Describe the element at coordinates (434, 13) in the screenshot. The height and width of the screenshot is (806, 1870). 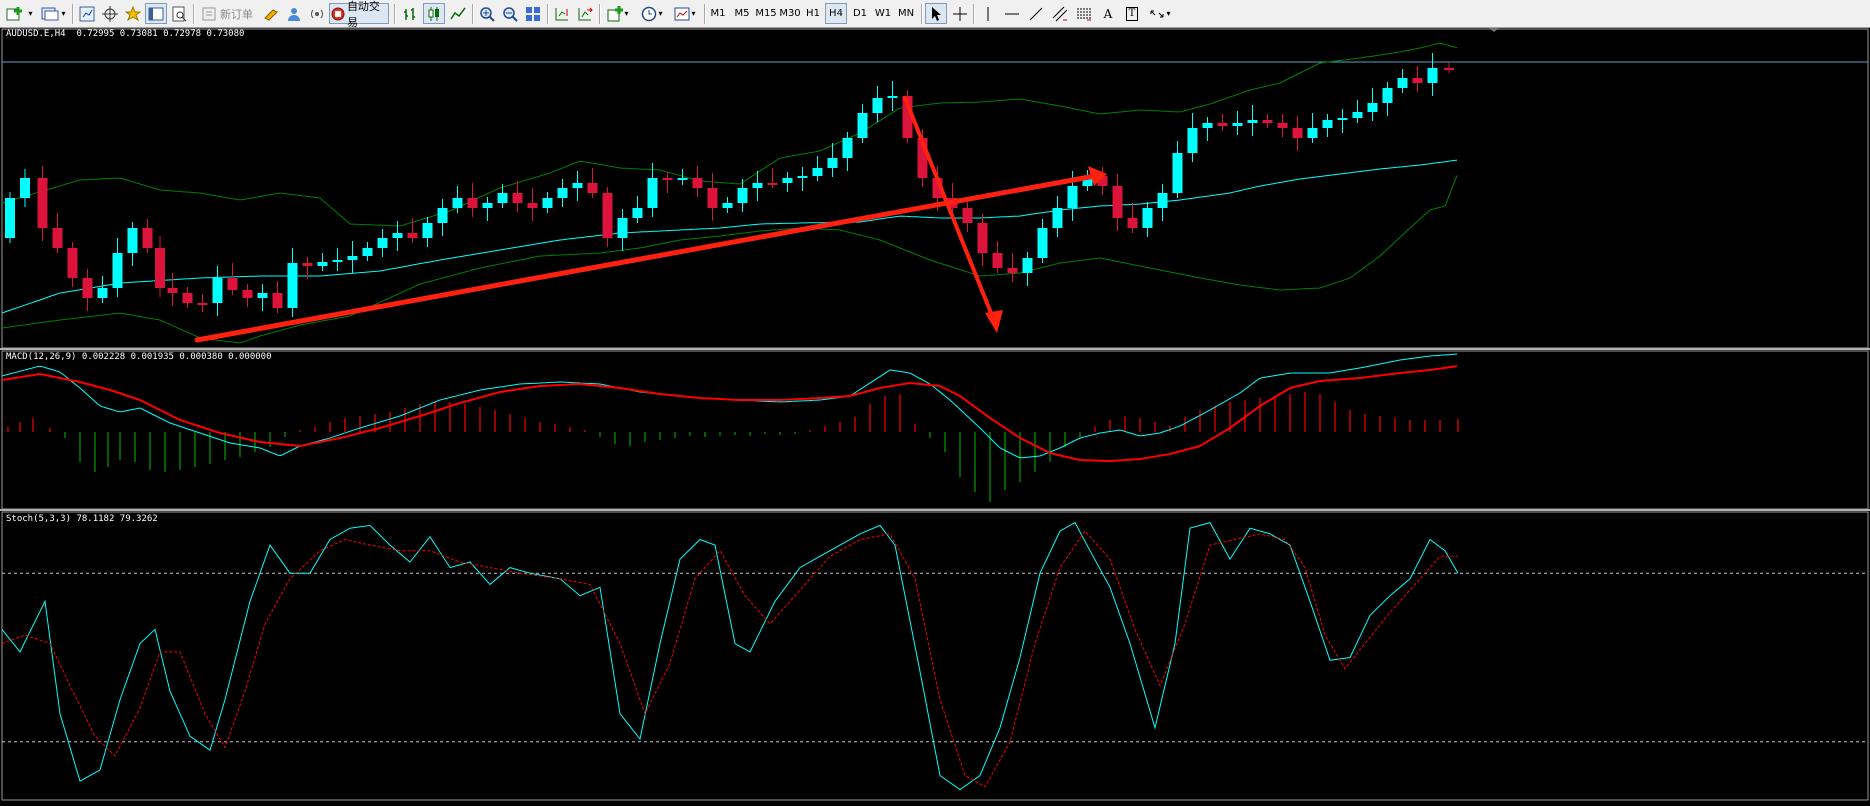
I see `candlestick-chart-button` at that location.